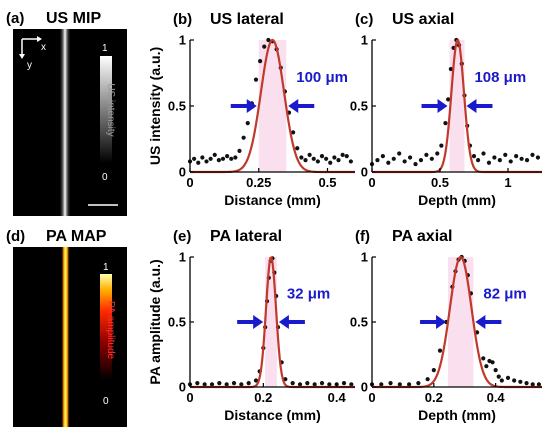 Image resolution: width=550 pixels, height=435 pixels. What do you see at coordinates (263, 397) in the screenshot?
I see `x-tick-label: 0.2` at bounding box center [263, 397].